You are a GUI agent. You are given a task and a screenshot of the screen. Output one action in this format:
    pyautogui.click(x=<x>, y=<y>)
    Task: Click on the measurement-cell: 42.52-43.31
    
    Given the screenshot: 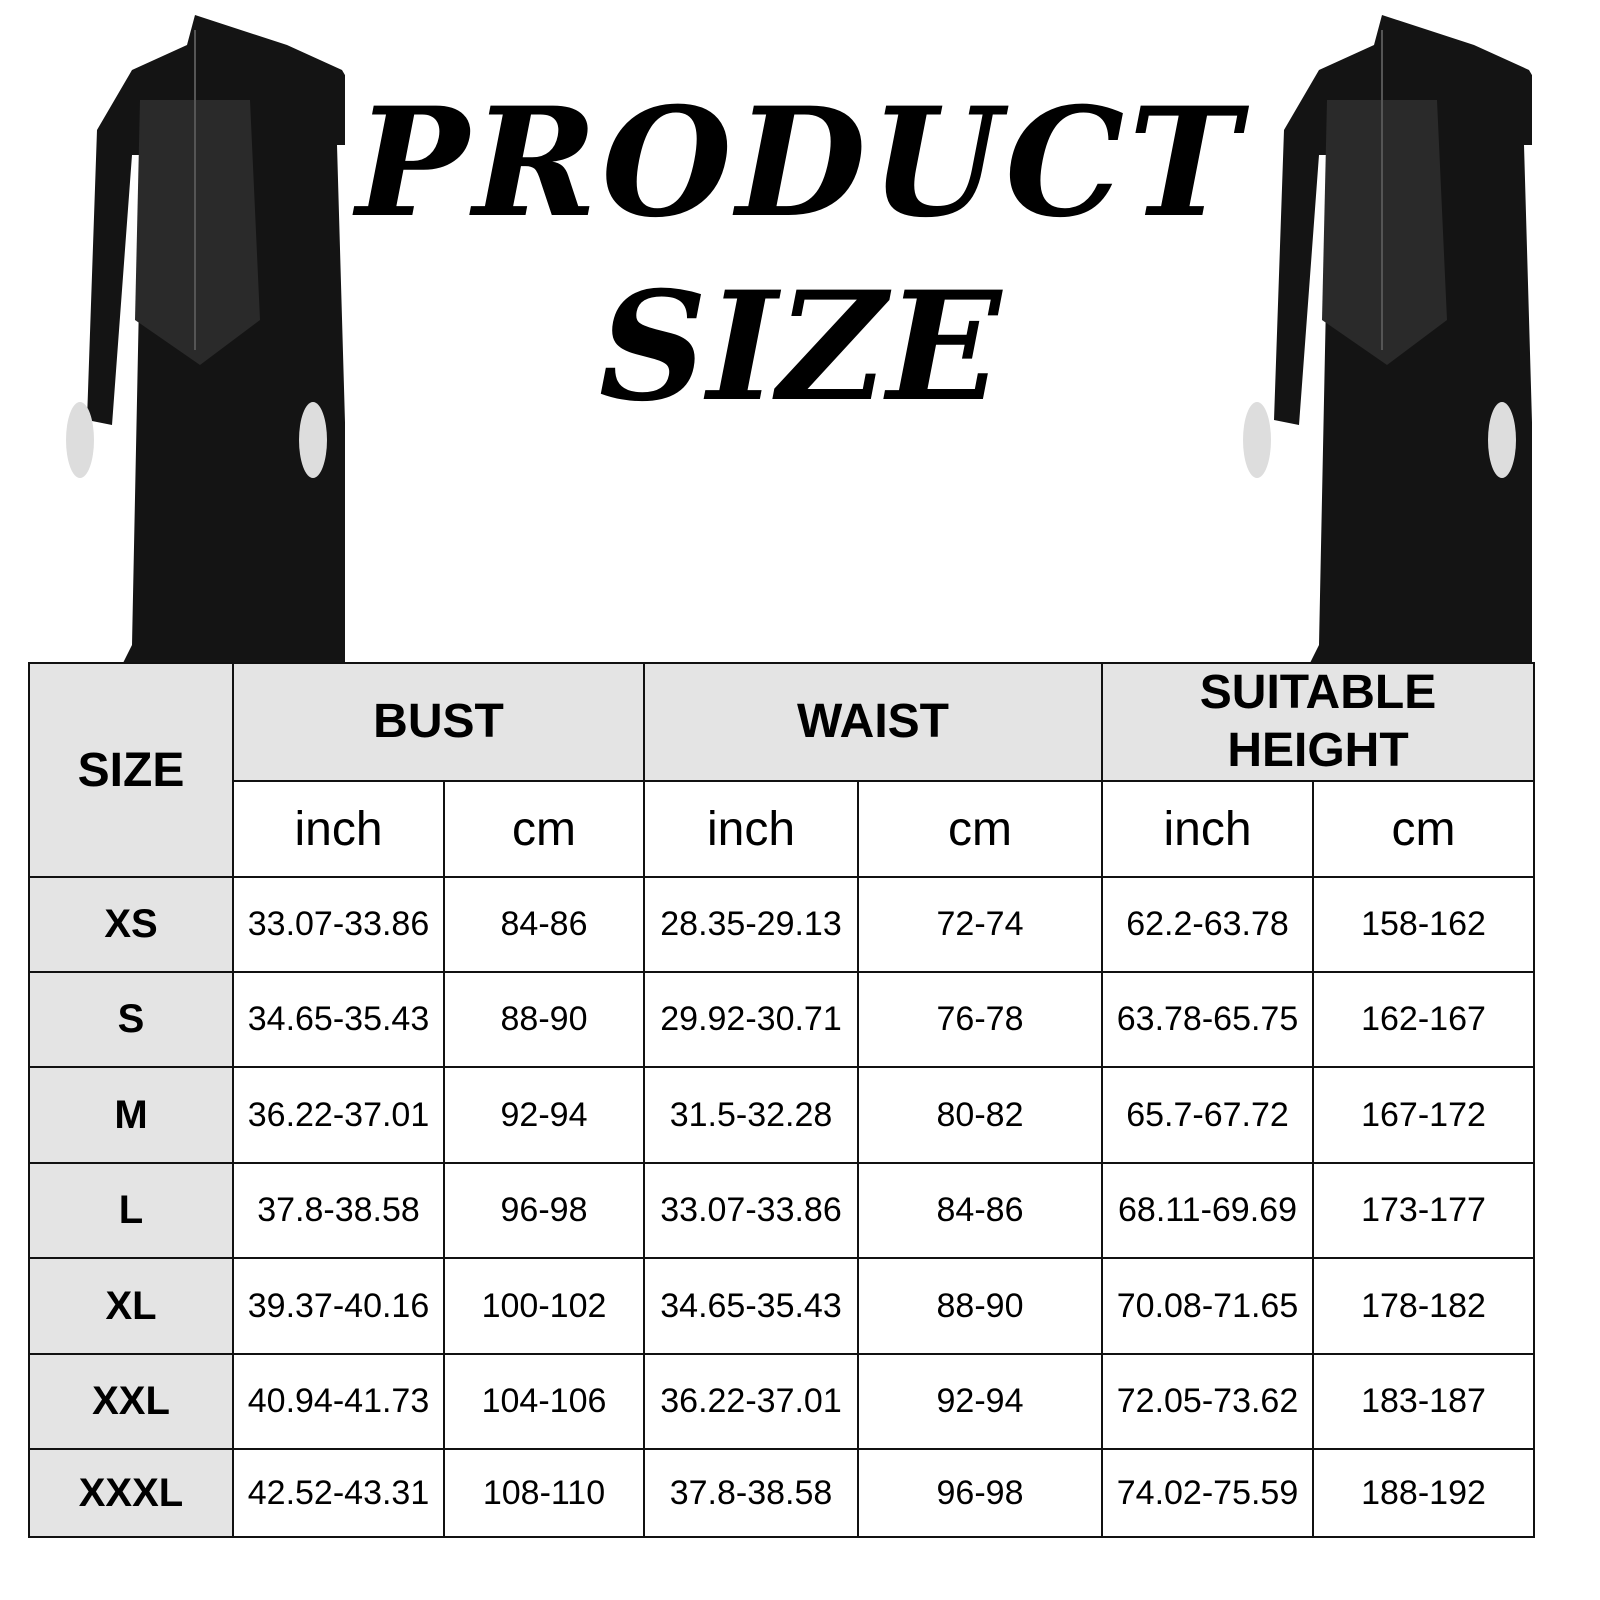 What is the action you would take?
    pyautogui.click(x=338, y=1493)
    